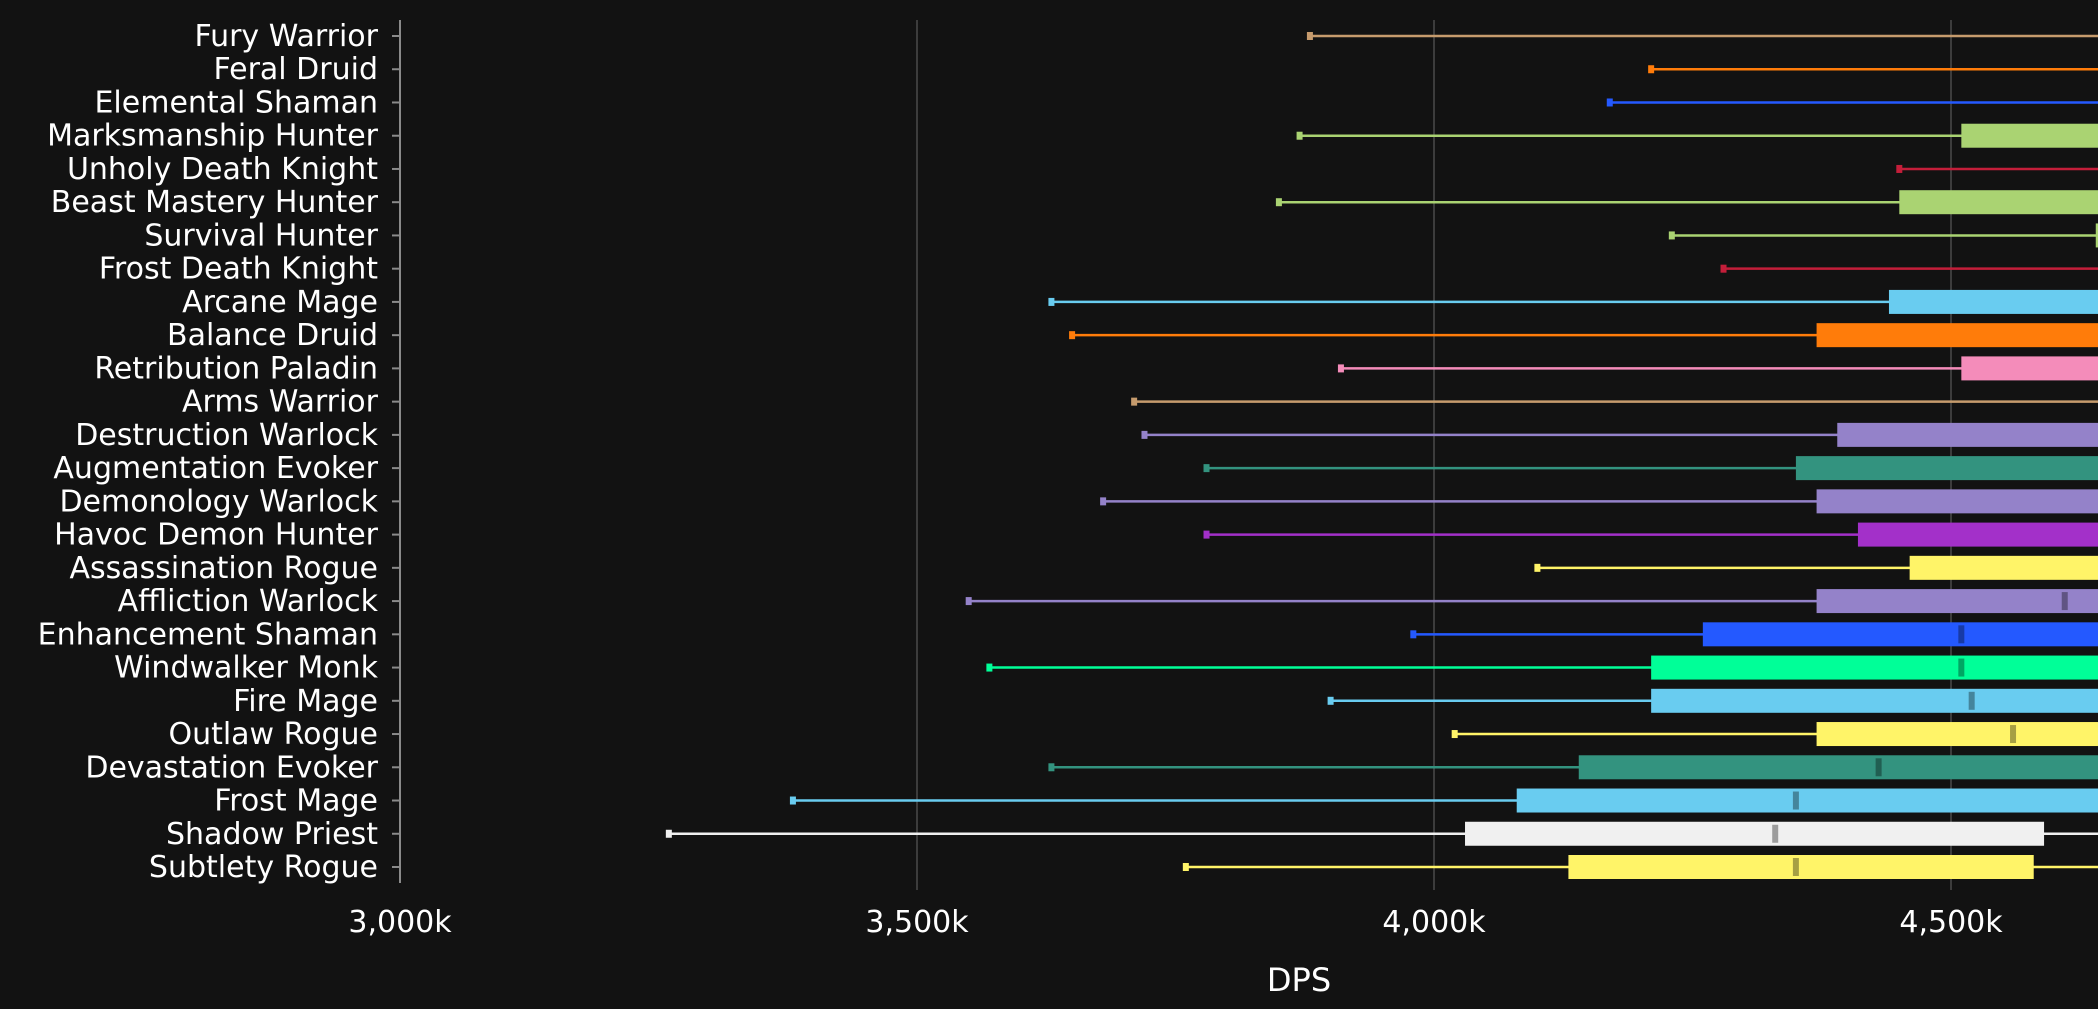 This screenshot has width=2098, height=1009. I want to click on series-affliction-warlock, so click(1531, 601).